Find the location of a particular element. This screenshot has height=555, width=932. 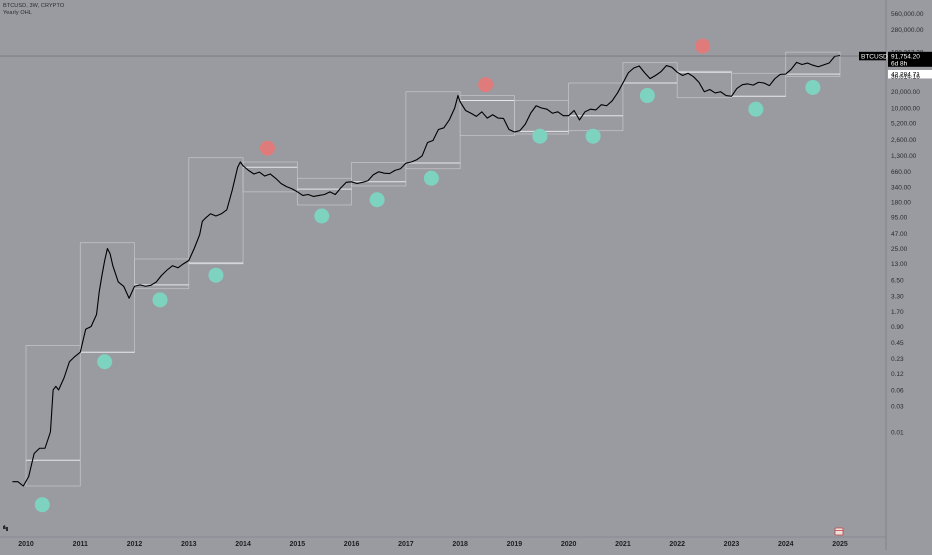

symbol-title: BTCUSD, 3W, CRYPTO is located at coordinates (34, 6).